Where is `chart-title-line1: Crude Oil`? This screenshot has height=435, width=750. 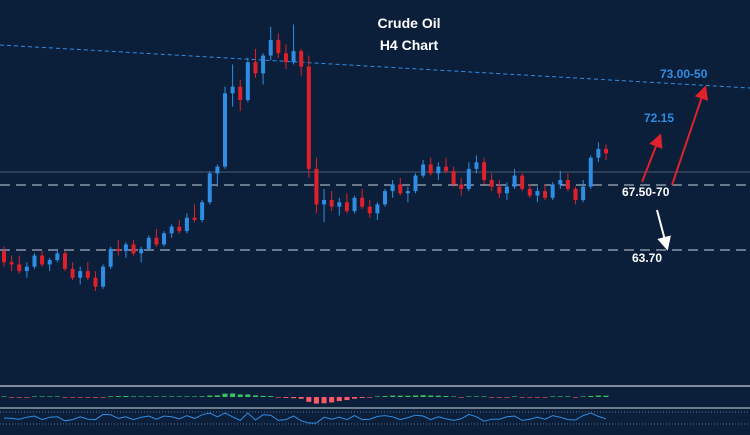
chart-title-line1: Crude Oil is located at coordinates (408, 23).